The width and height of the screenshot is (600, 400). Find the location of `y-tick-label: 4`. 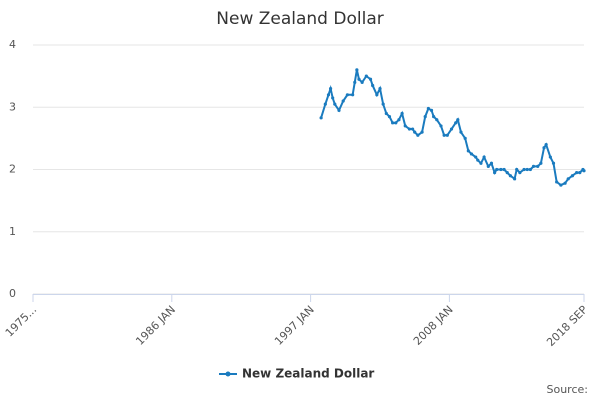

y-tick-label: 4 is located at coordinates (12, 44).